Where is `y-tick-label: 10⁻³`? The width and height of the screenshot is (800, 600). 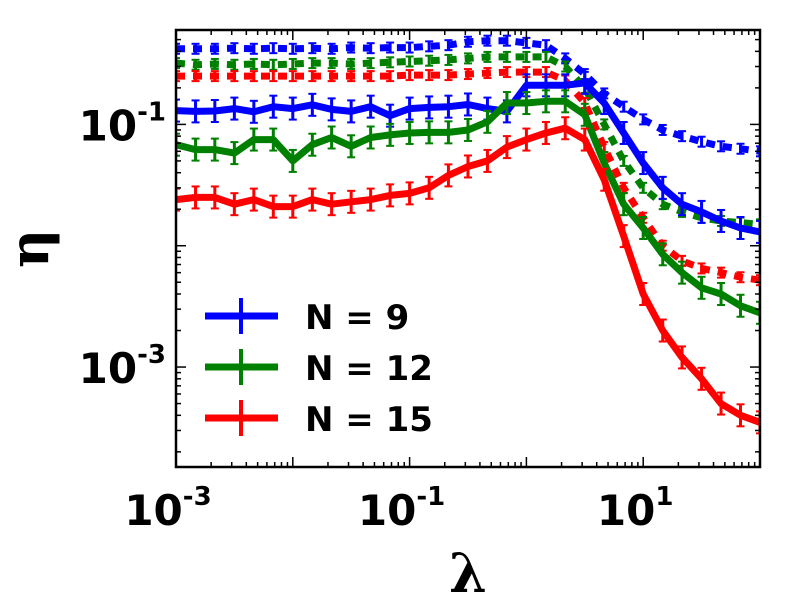
y-tick-label: 10⁻³ is located at coordinates (122, 366).